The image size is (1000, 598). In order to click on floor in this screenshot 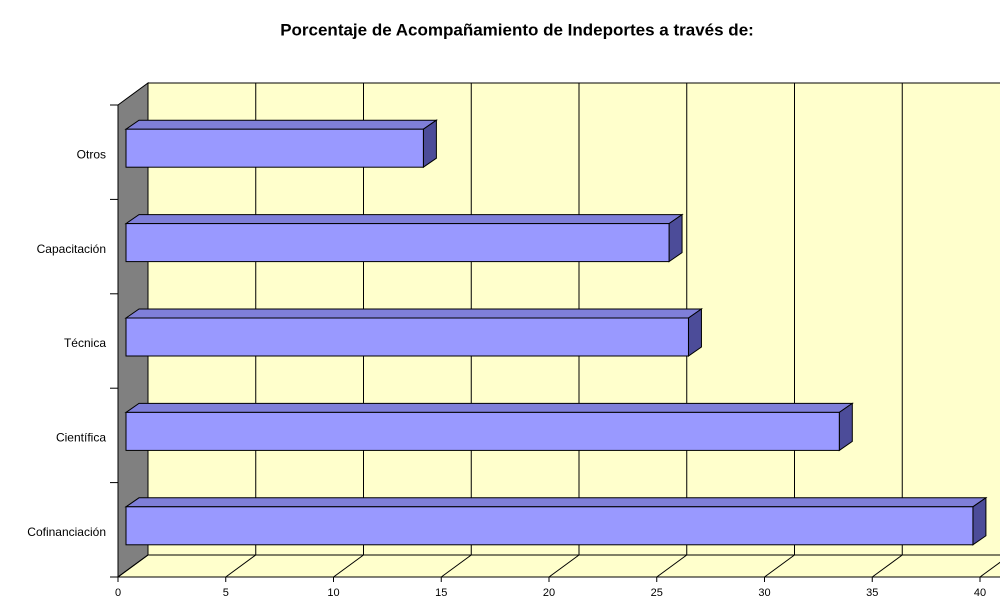, I will do `click(558, 566)`.